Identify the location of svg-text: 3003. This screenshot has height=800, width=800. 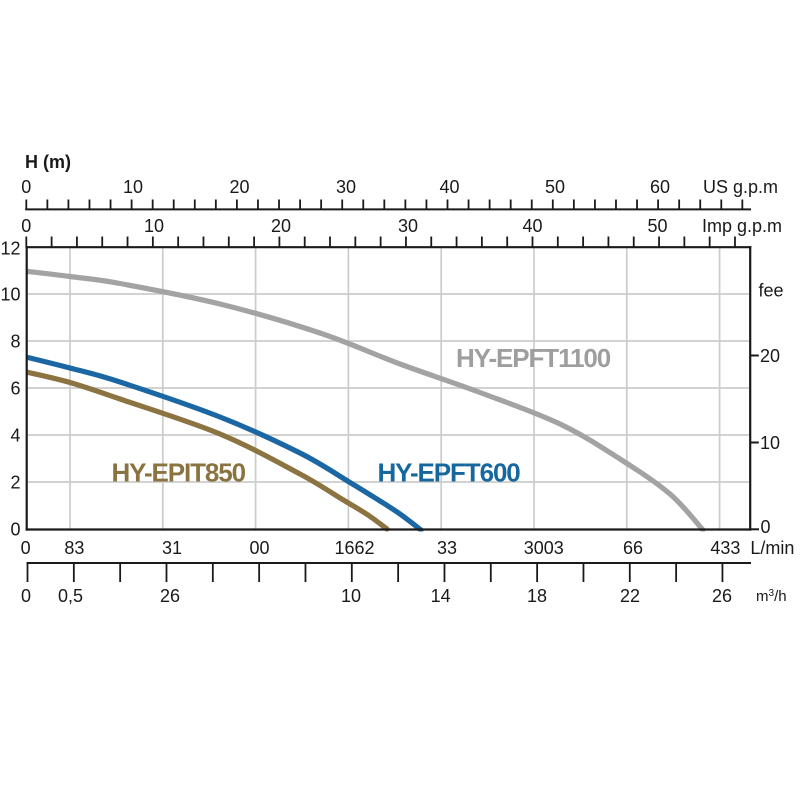
(544, 548).